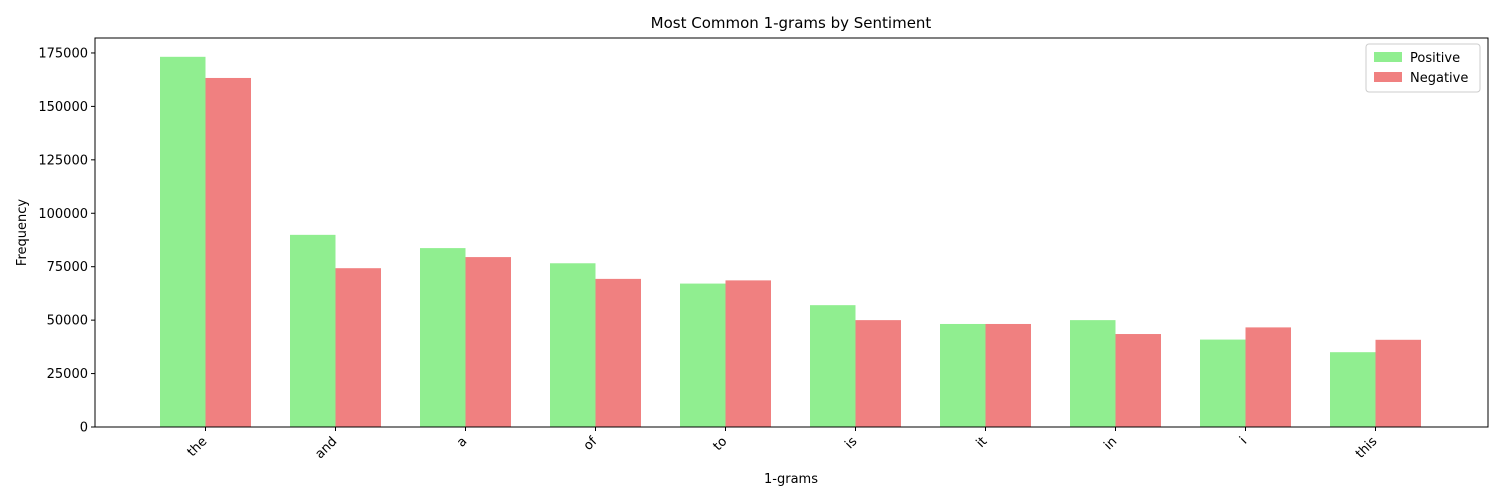 Image resolution: width=1500 pixels, height=504 pixels. What do you see at coordinates (1439, 78) in the screenshot?
I see `legend-label-negative: Negative` at bounding box center [1439, 78].